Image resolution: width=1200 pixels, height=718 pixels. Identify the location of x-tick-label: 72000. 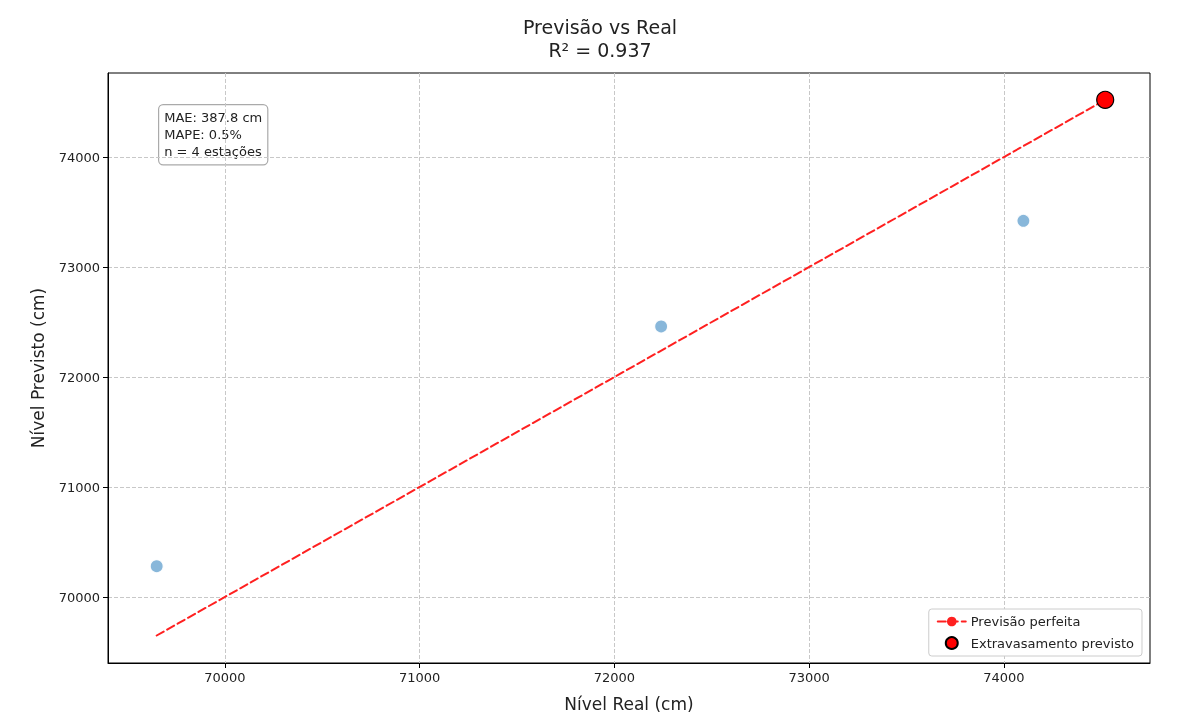
(614, 677).